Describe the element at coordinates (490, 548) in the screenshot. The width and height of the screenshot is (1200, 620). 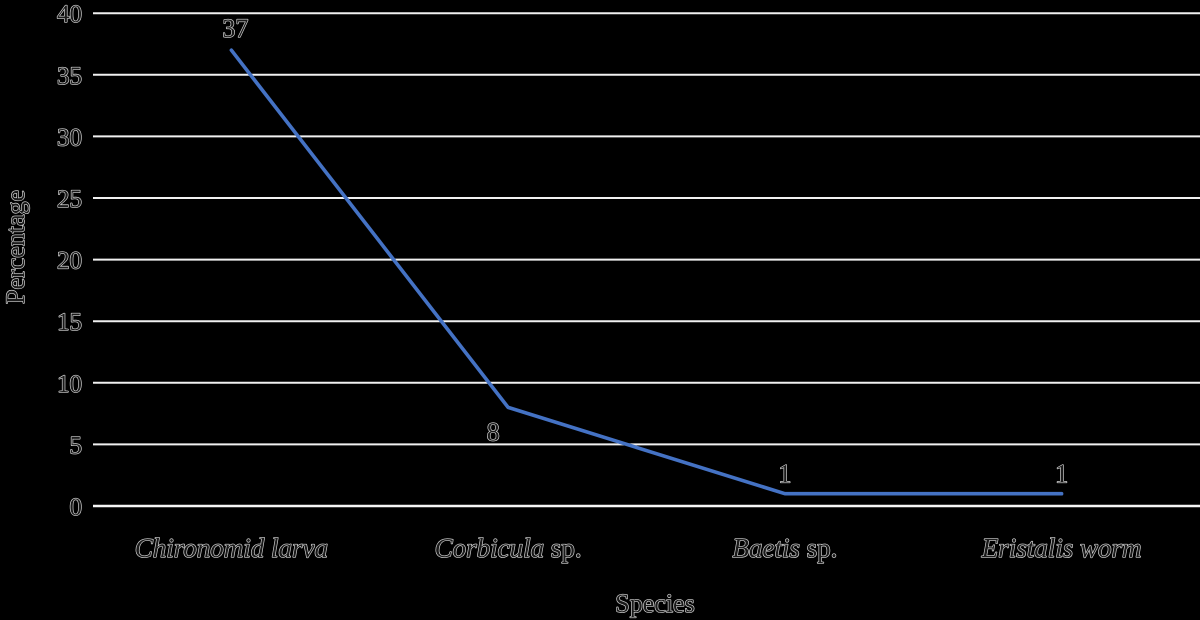
I see `x-category-label-part: Corbicula` at that location.